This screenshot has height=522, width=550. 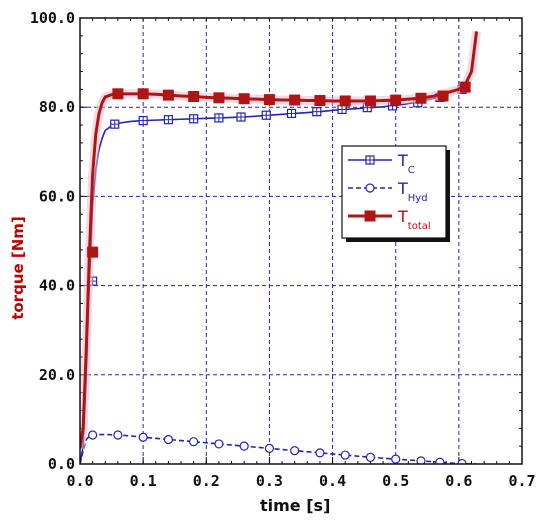 I want to click on legend-label: THyd, so click(x=412, y=191).